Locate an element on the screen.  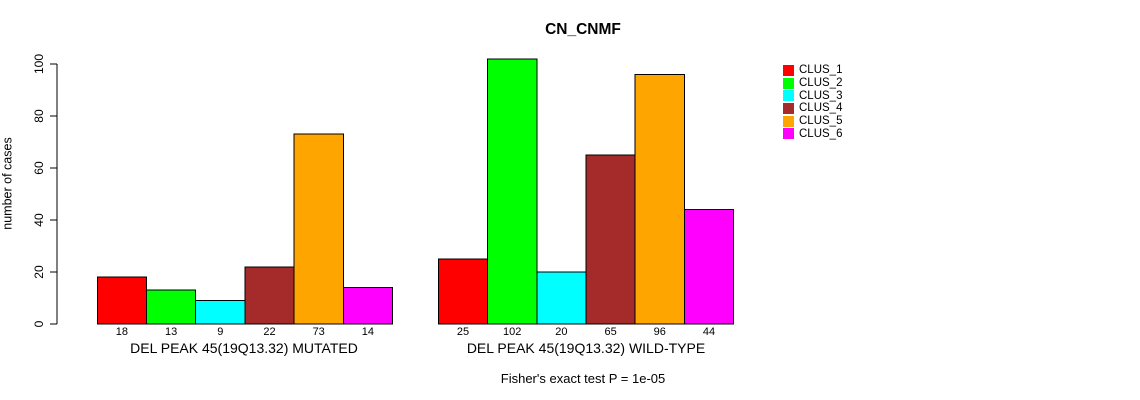
bar-value-label: 44 is located at coordinates (709, 332).